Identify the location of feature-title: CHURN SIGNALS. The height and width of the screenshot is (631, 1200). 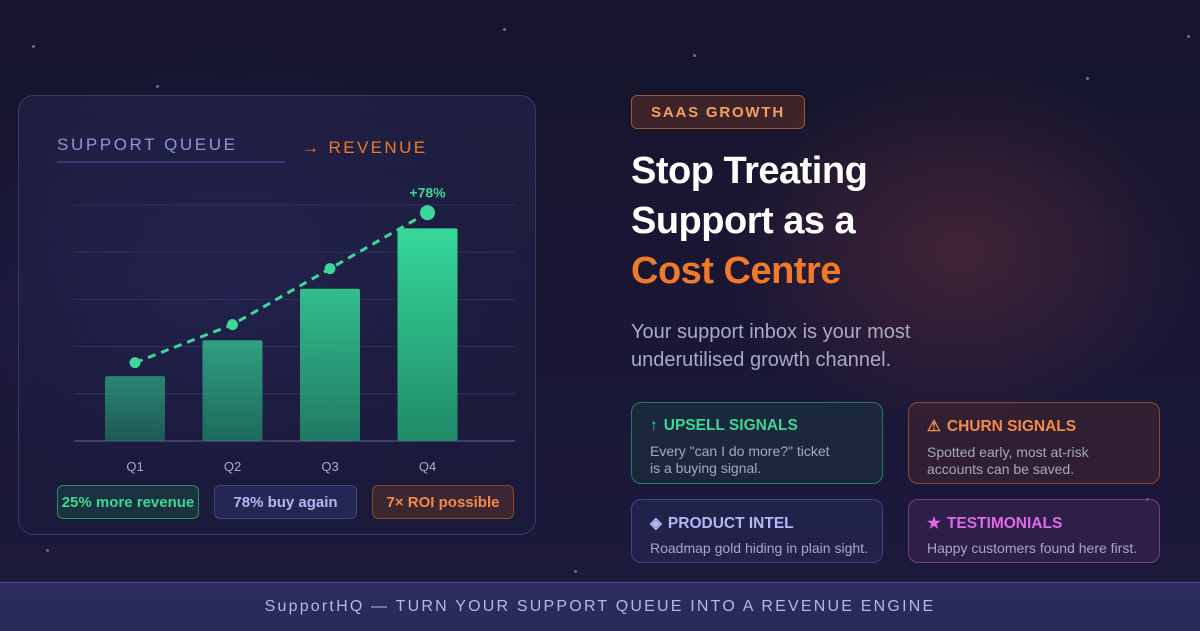
(1011, 426).